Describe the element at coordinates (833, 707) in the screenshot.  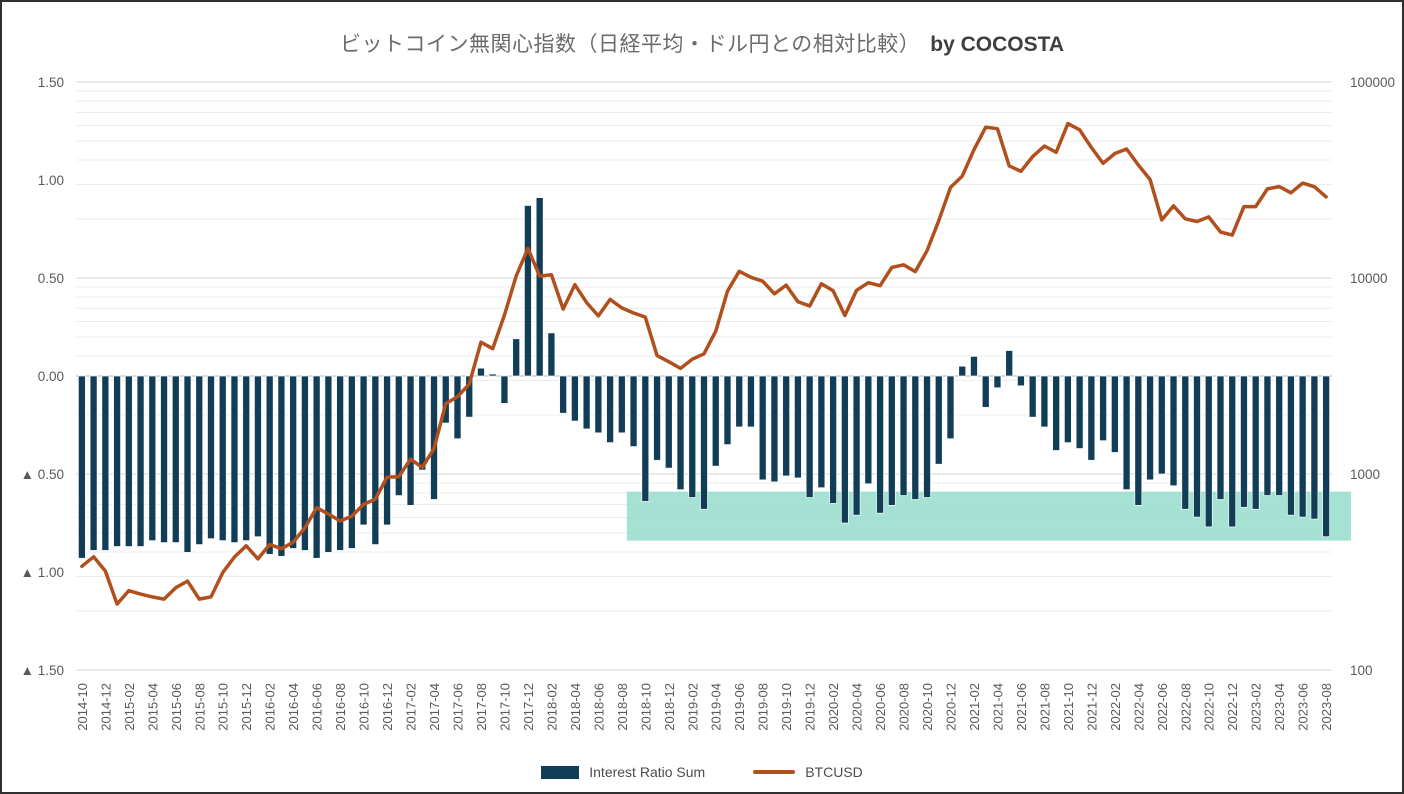
I see `x-axis-tick-label: 2020-02` at that location.